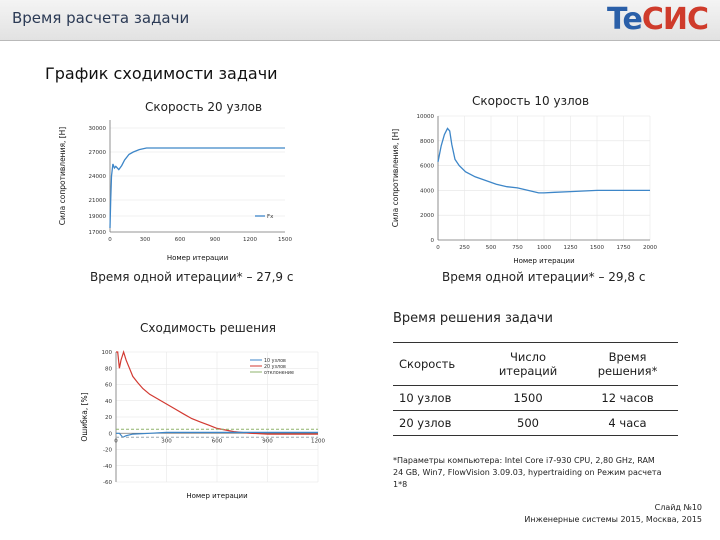 The image size is (720, 540). I want to click on y-tick-label: 30000, so click(98, 129).